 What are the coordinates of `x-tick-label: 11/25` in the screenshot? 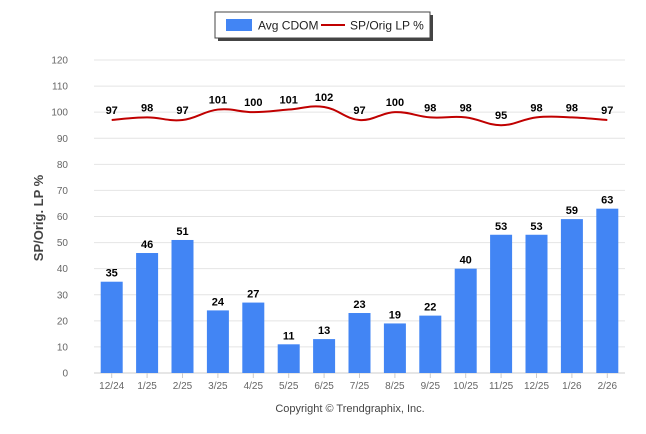 It's located at (501, 386).